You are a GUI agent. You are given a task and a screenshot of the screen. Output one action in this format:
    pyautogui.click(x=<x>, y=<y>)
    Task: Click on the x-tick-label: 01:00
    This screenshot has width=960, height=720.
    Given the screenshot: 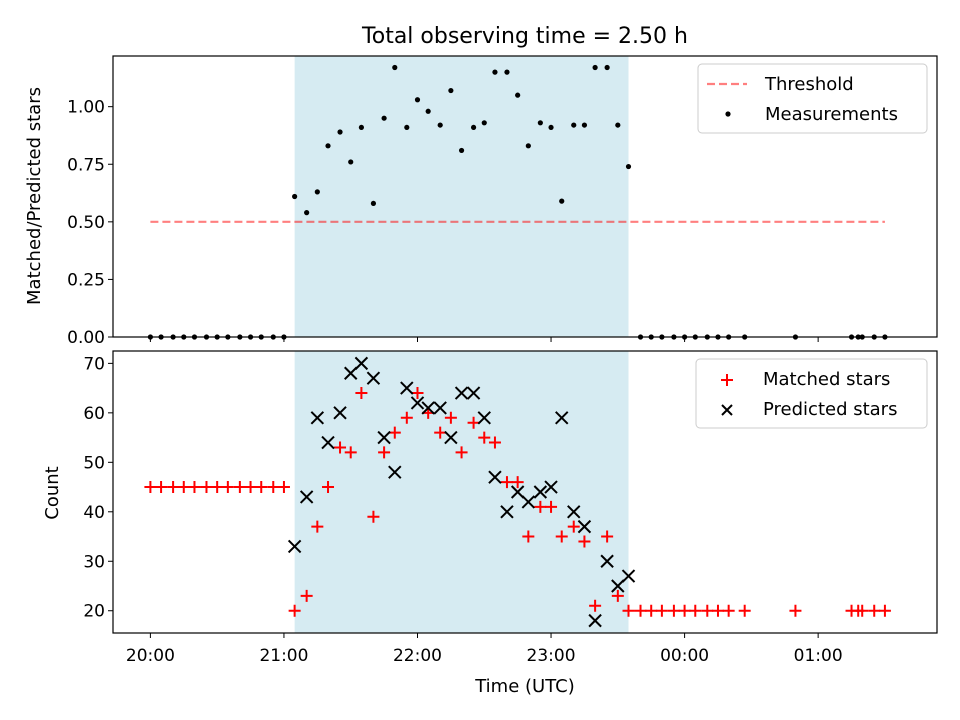 What is the action you would take?
    pyautogui.click(x=818, y=656)
    